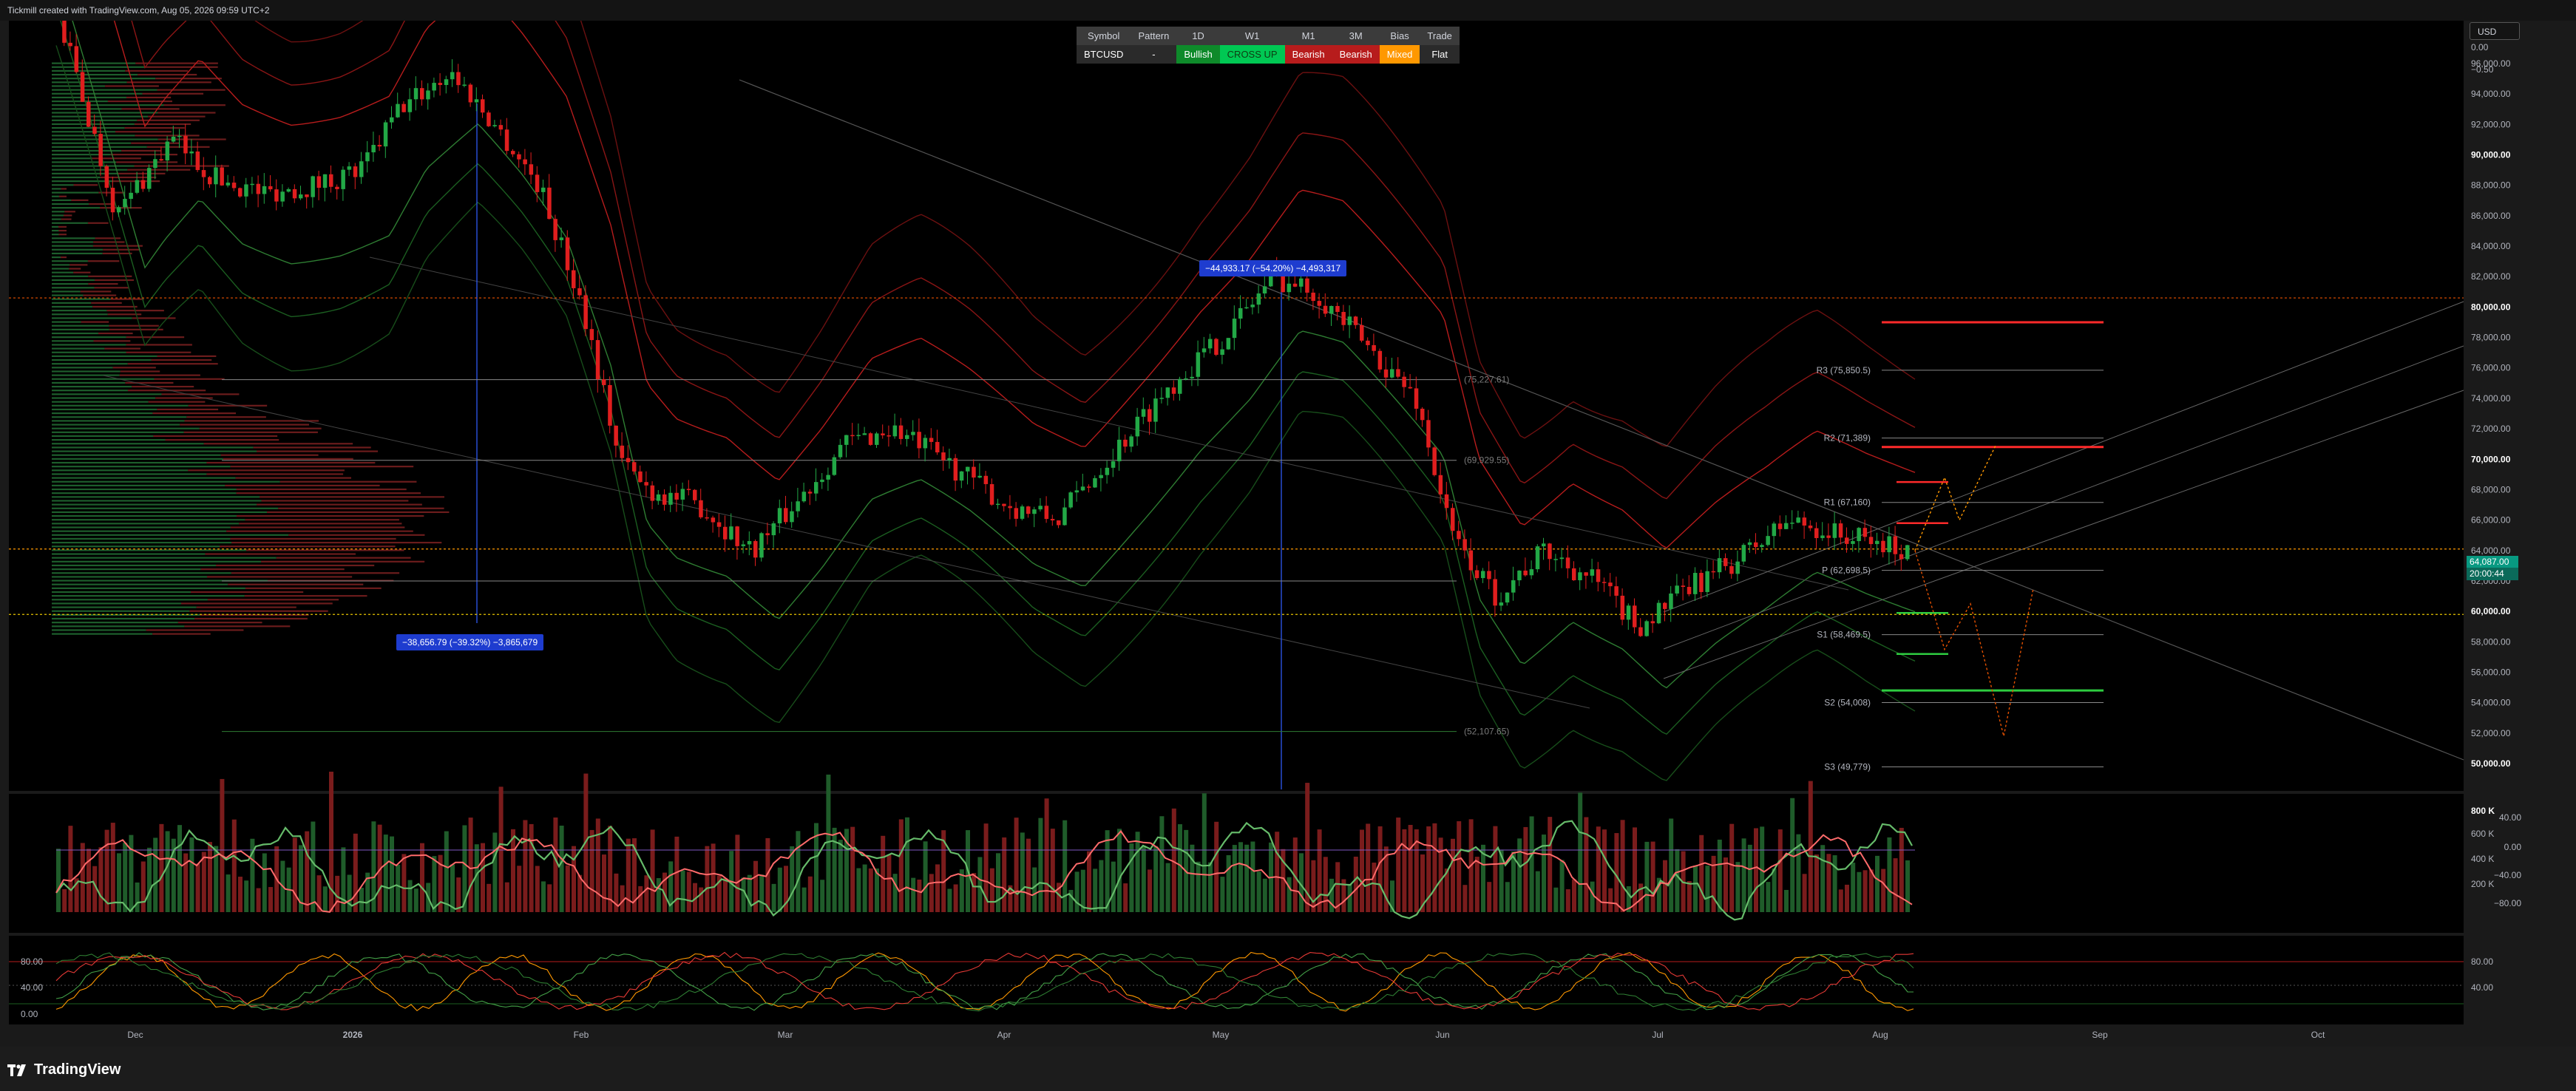 The height and width of the screenshot is (1091, 2576). What do you see at coordinates (2491, 611) in the screenshot?
I see `price-axis-label: 60,000.00` at bounding box center [2491, 611].